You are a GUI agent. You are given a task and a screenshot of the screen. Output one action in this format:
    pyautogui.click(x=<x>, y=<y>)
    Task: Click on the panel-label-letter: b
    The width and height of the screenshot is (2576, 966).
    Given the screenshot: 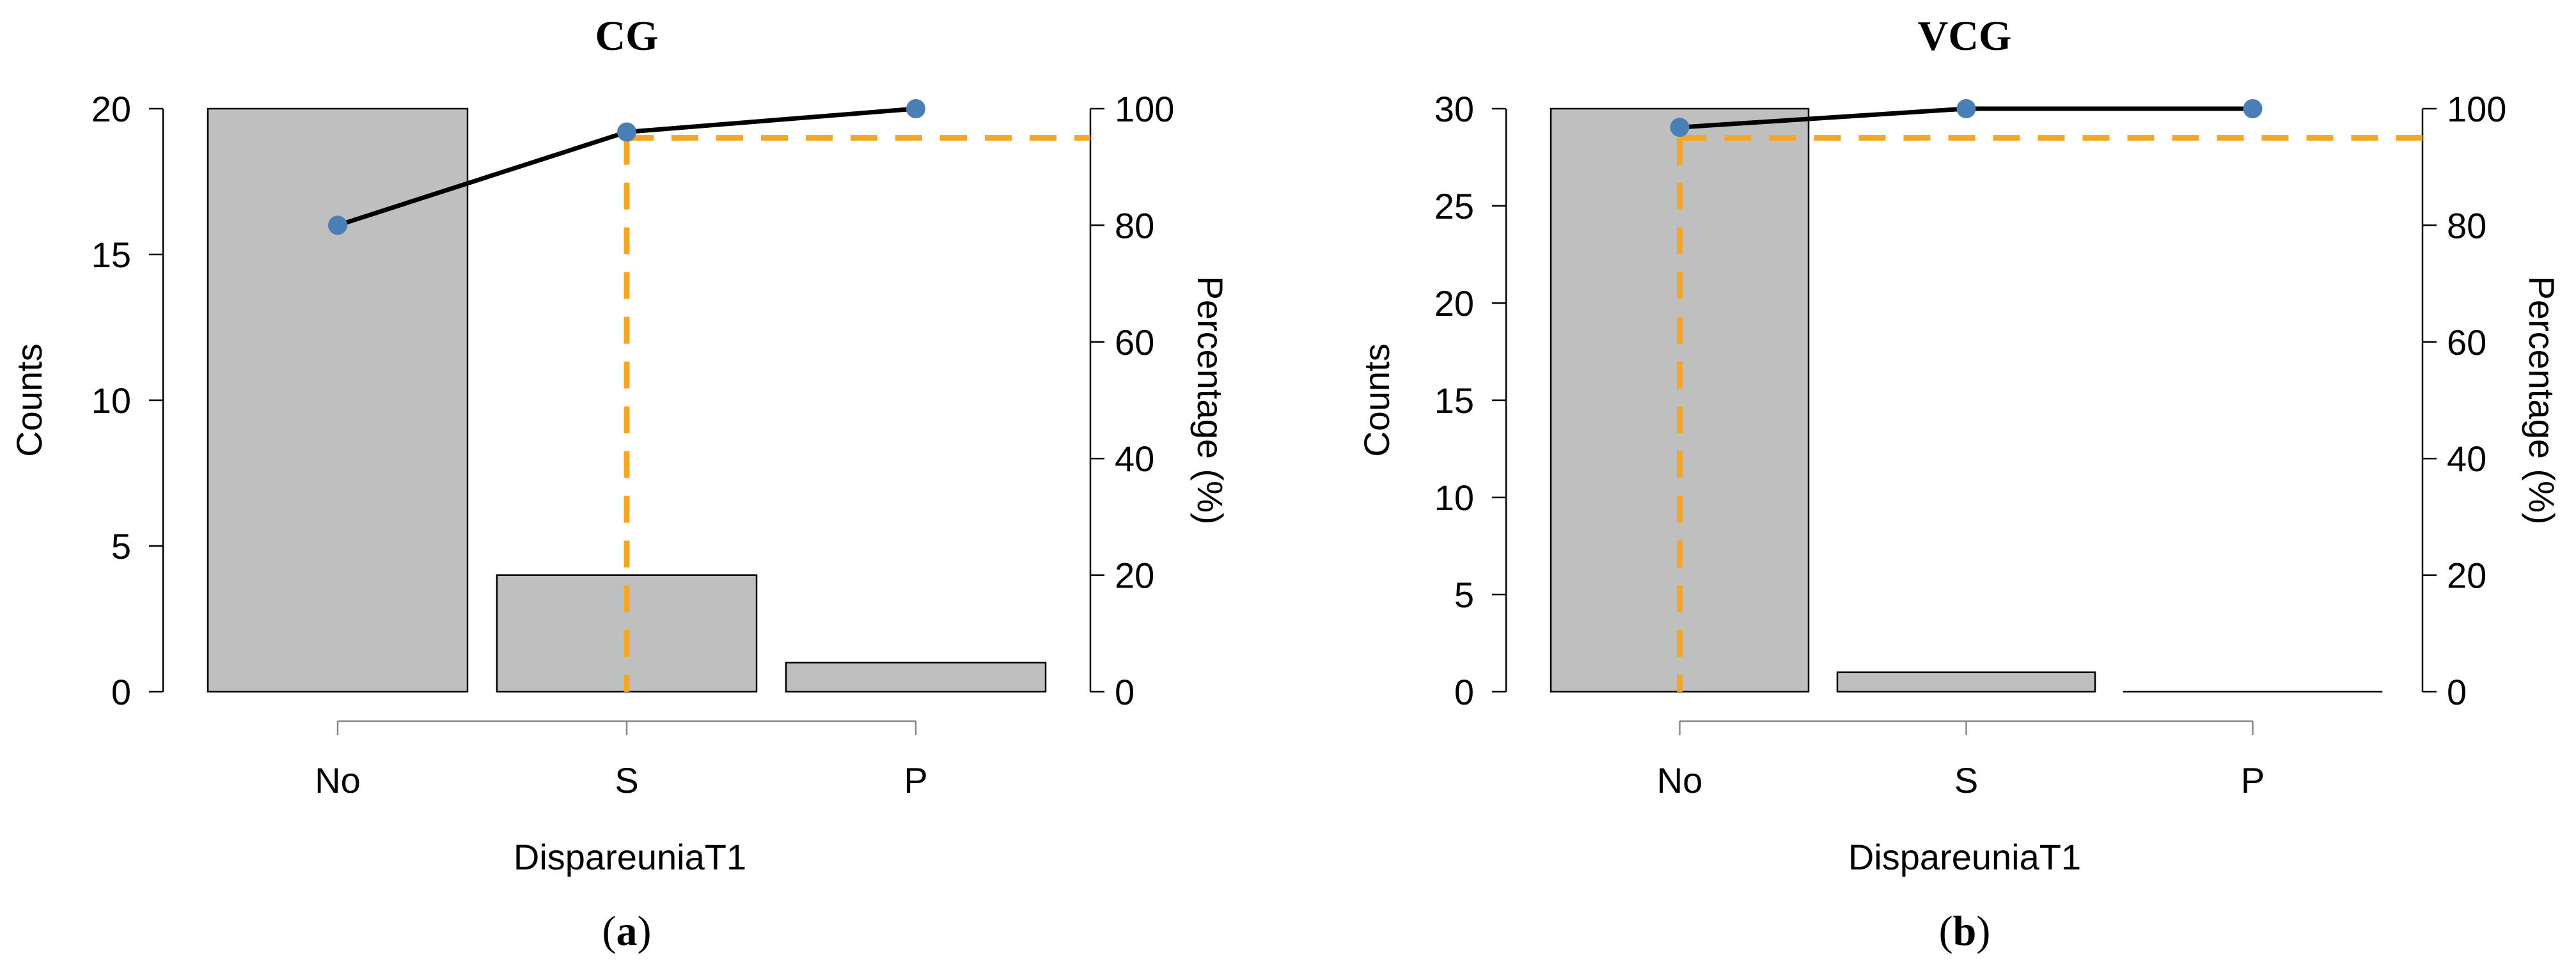 What is the action you would take?
    pyautogui.click(x=1965, y=931)
    